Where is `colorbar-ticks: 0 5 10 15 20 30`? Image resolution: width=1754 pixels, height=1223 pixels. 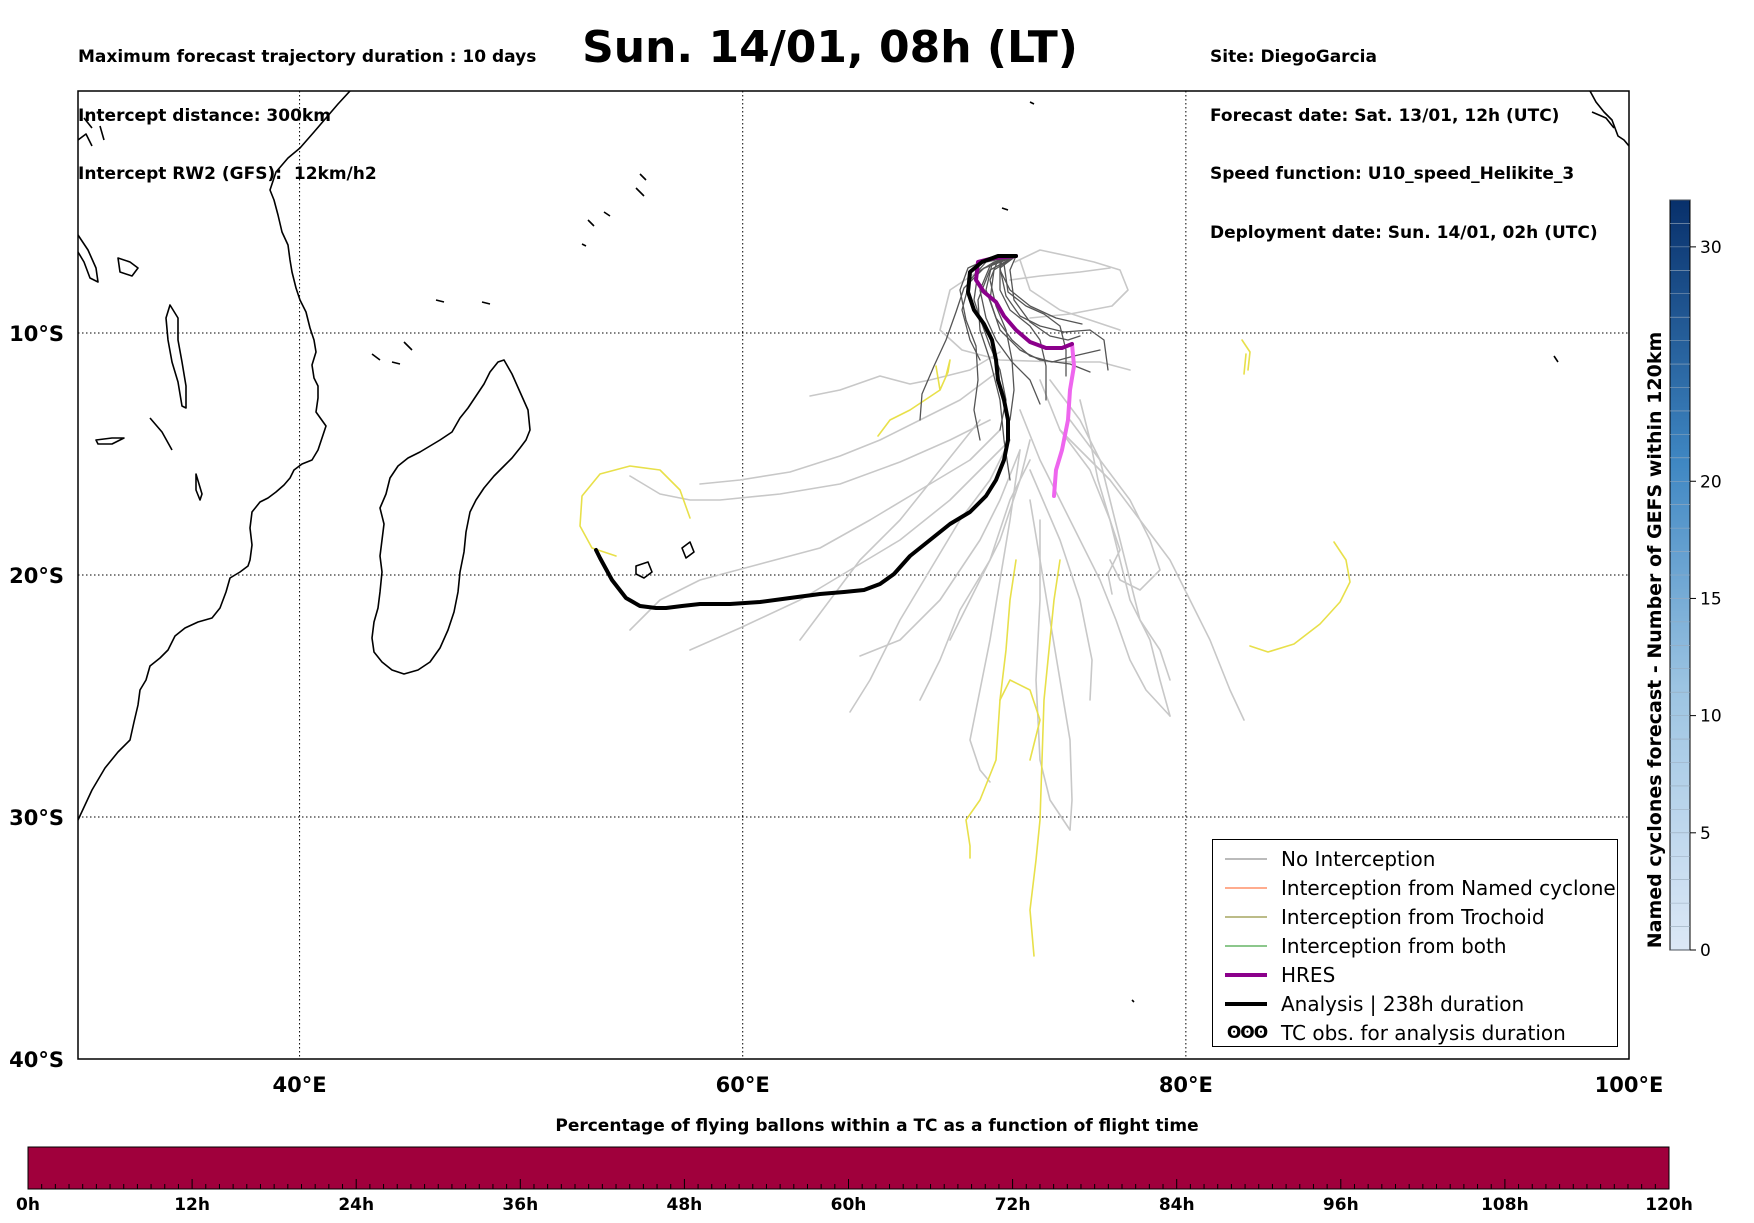 colorbar-ticks: 0 5 10 15 20 30 is located at coordinates (1696, 580).